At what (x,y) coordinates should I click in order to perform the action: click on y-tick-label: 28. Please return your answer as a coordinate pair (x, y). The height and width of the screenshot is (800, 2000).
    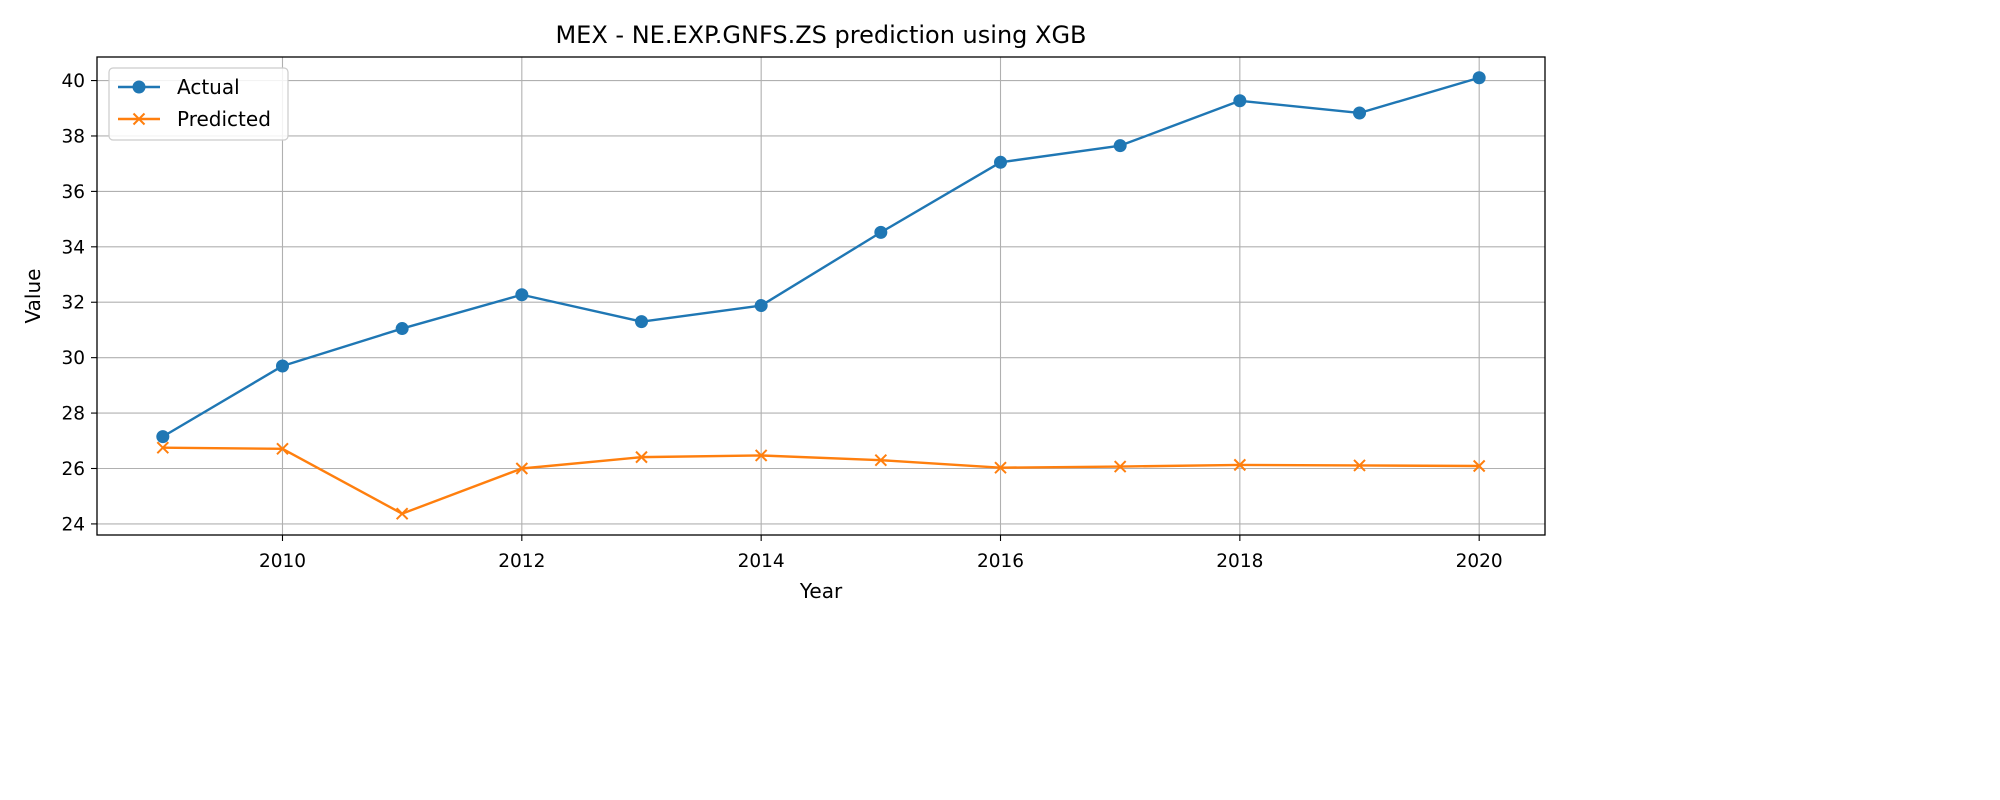
    Looking at the image, I should click on (73, 414).